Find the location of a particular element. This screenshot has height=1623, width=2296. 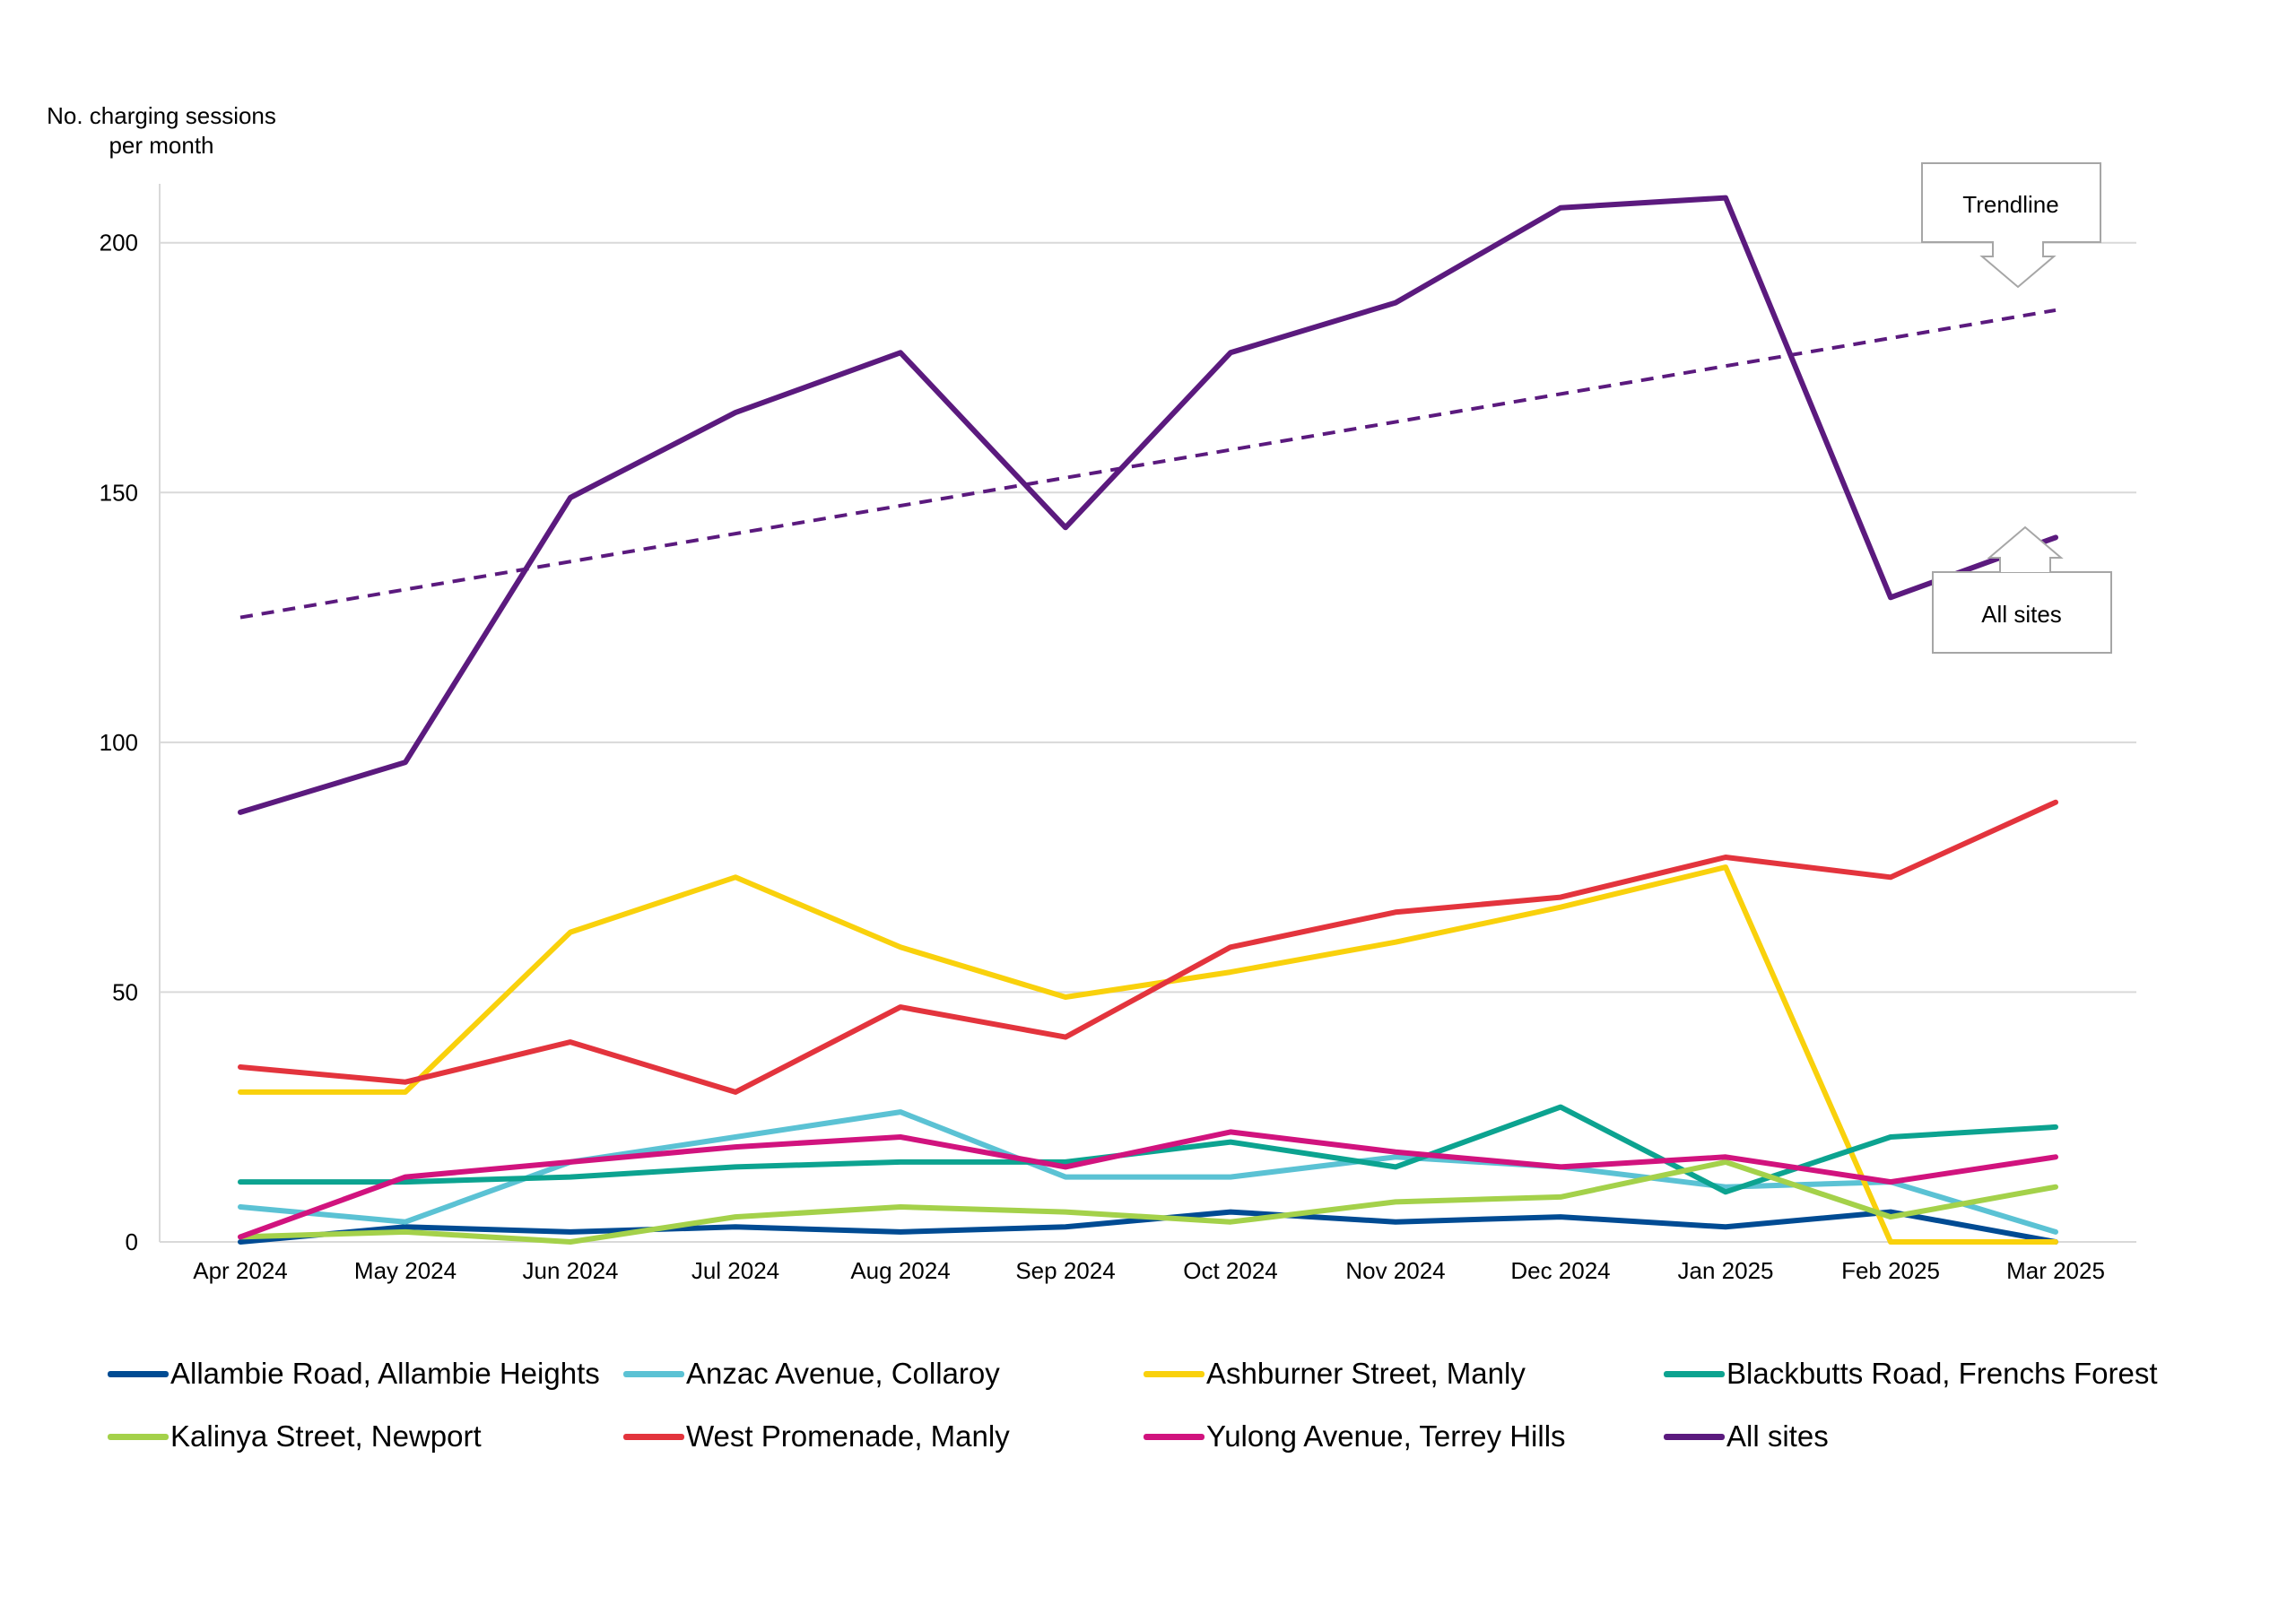

legend-item-yulong-avenue-terrey-hills: Yulong Avenue, Terrey Hills is located at coordinates (1355, 1436).